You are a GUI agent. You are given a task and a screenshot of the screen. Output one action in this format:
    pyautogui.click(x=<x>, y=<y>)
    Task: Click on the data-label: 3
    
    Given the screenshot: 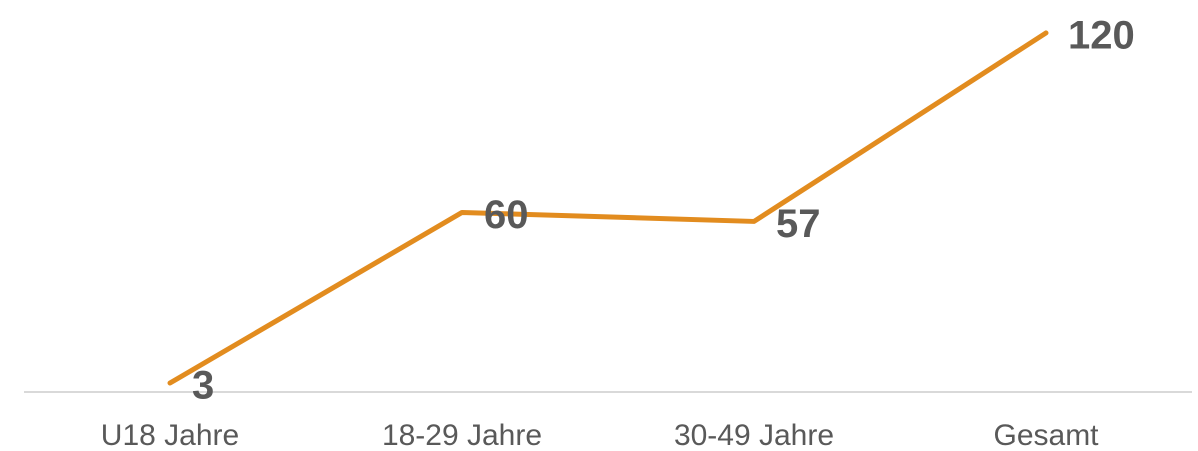 What is the action you would take?
    pyautogui.click(x=203, y=386)
    